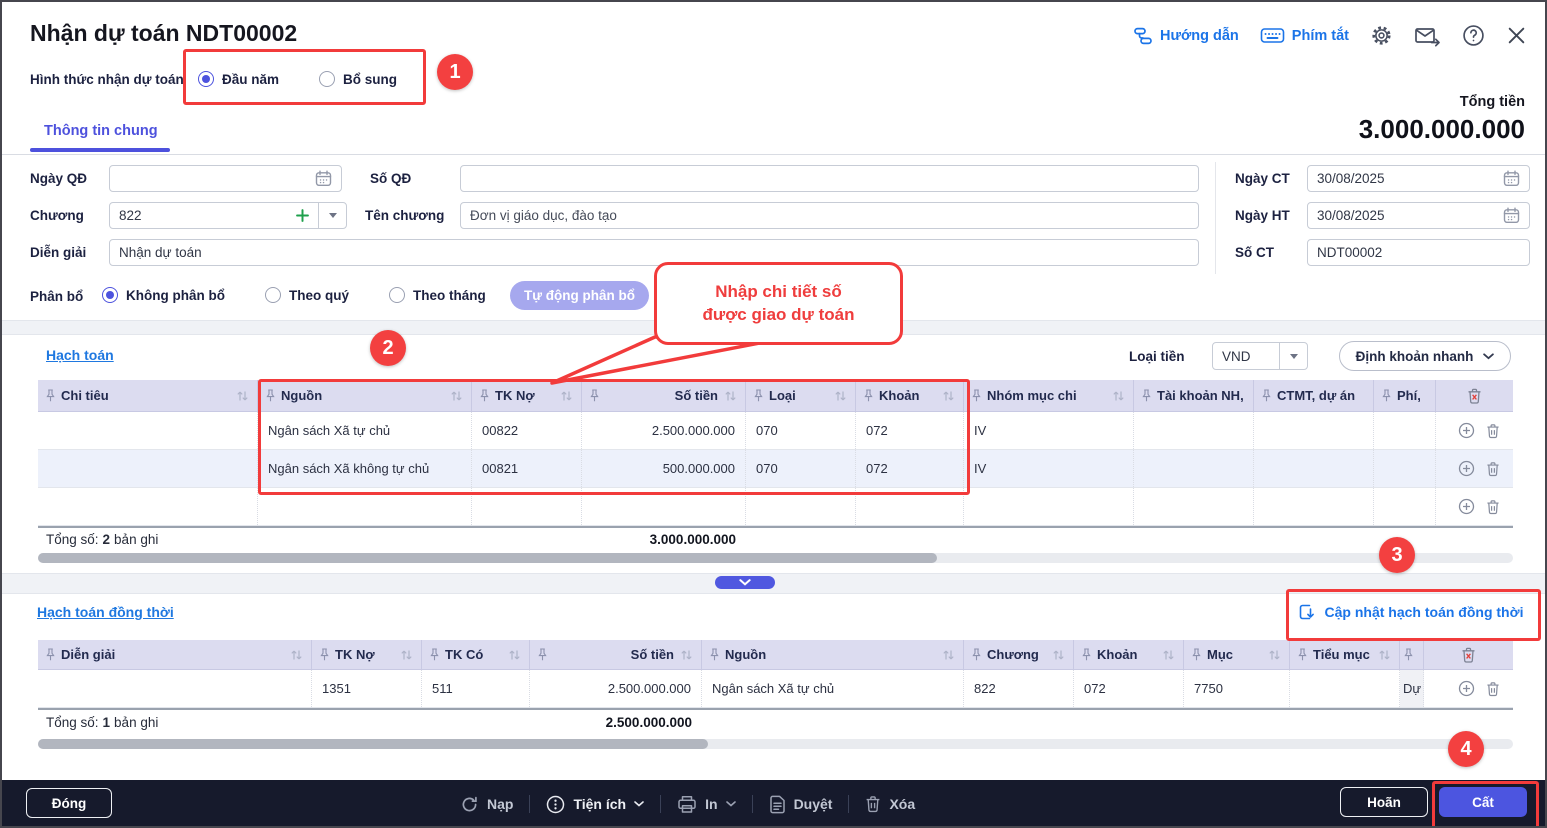  What do you see at coordinates (801, 506) in the screenshot?
I see `cell-loai` at bounding box center [801, 506].